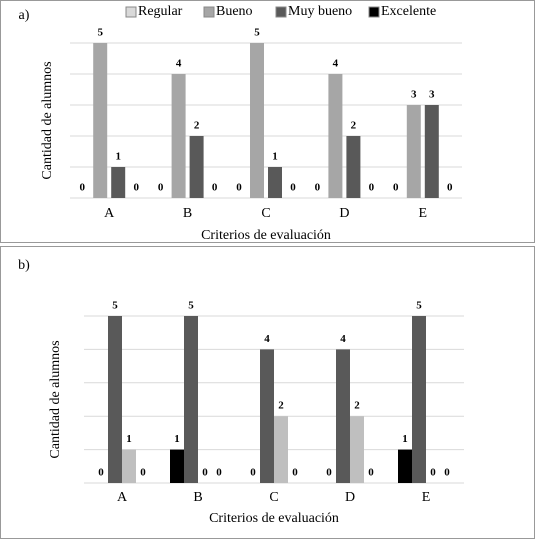 This screenshot has width=535, height=540. What do you see at coordinates (160, 11) in the screenshot?
I see `legend-label: Regular` at bounding box center [160, 11].